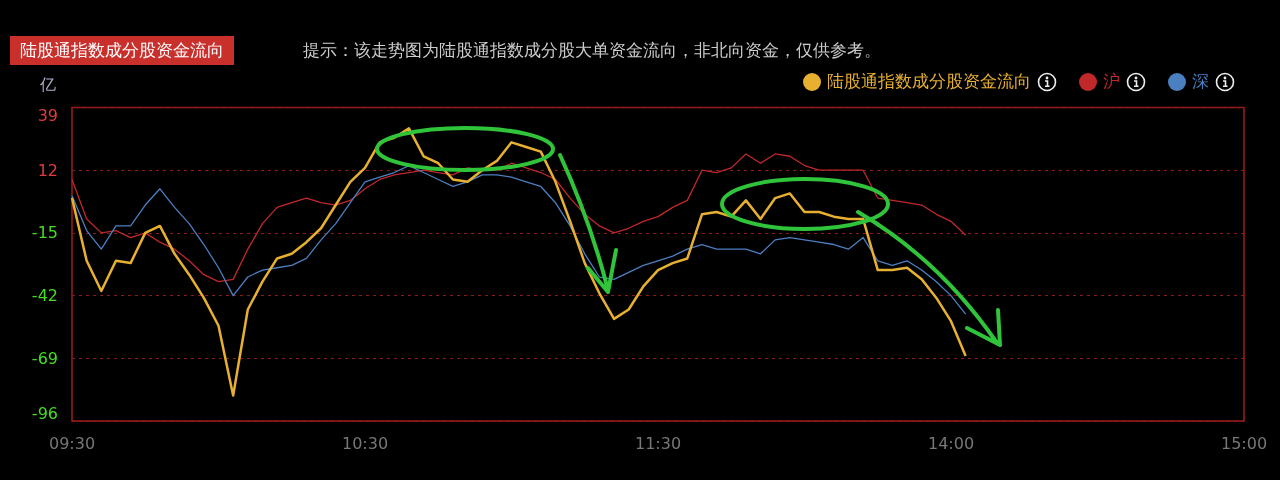  Describe the element at coordinates (658, 443) in the screenshot. I see `x-tick-label: 11:30` at that location.